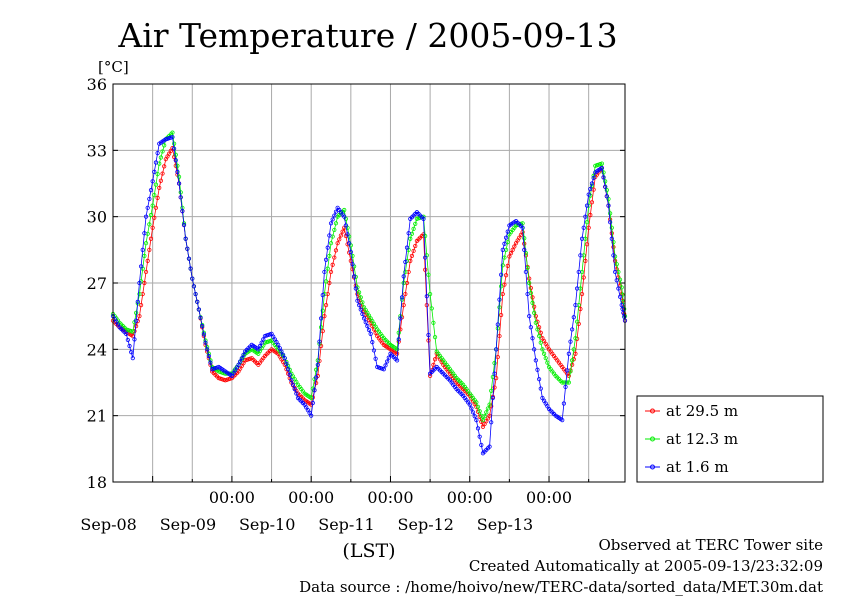 This screenshot has width=842, height=596. What do you see at coordinates (367, 35) in the screenshot?
I see `chart-title: Air Temperature / 2005-09-13` at bounding box center [367, 35].